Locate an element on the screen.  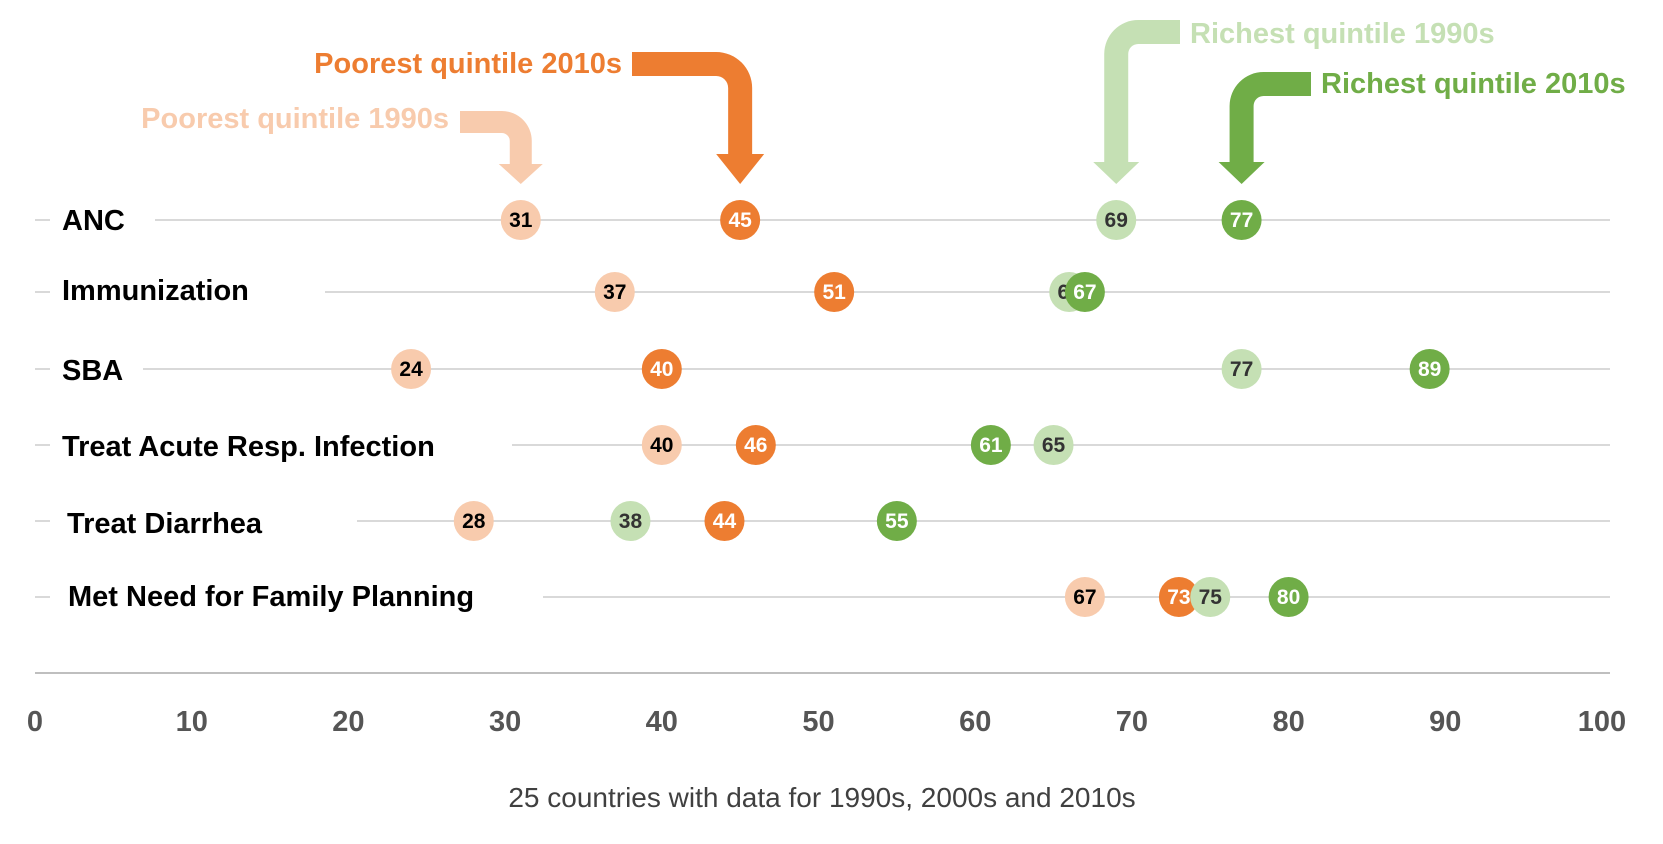
x-tick-label: 90 is located at coordinates (1445, 722).